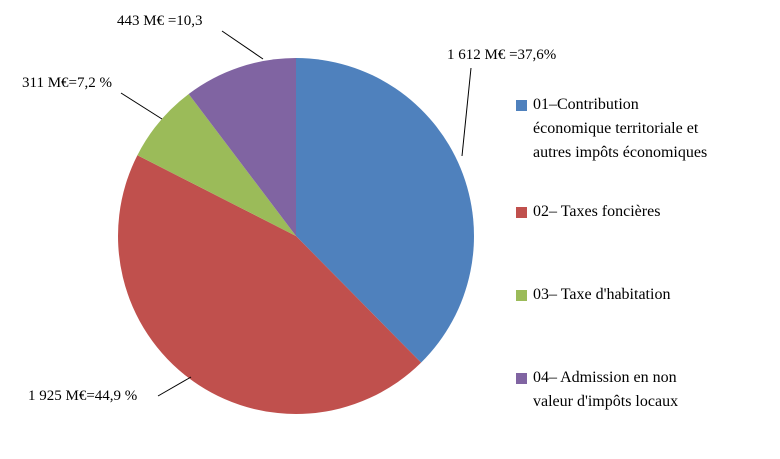  What do you see at coordinates (160, 21) in the screenshot?
I see `slice-value-label-04: 443 M€ =10,3` at bounding box center [160, 21].